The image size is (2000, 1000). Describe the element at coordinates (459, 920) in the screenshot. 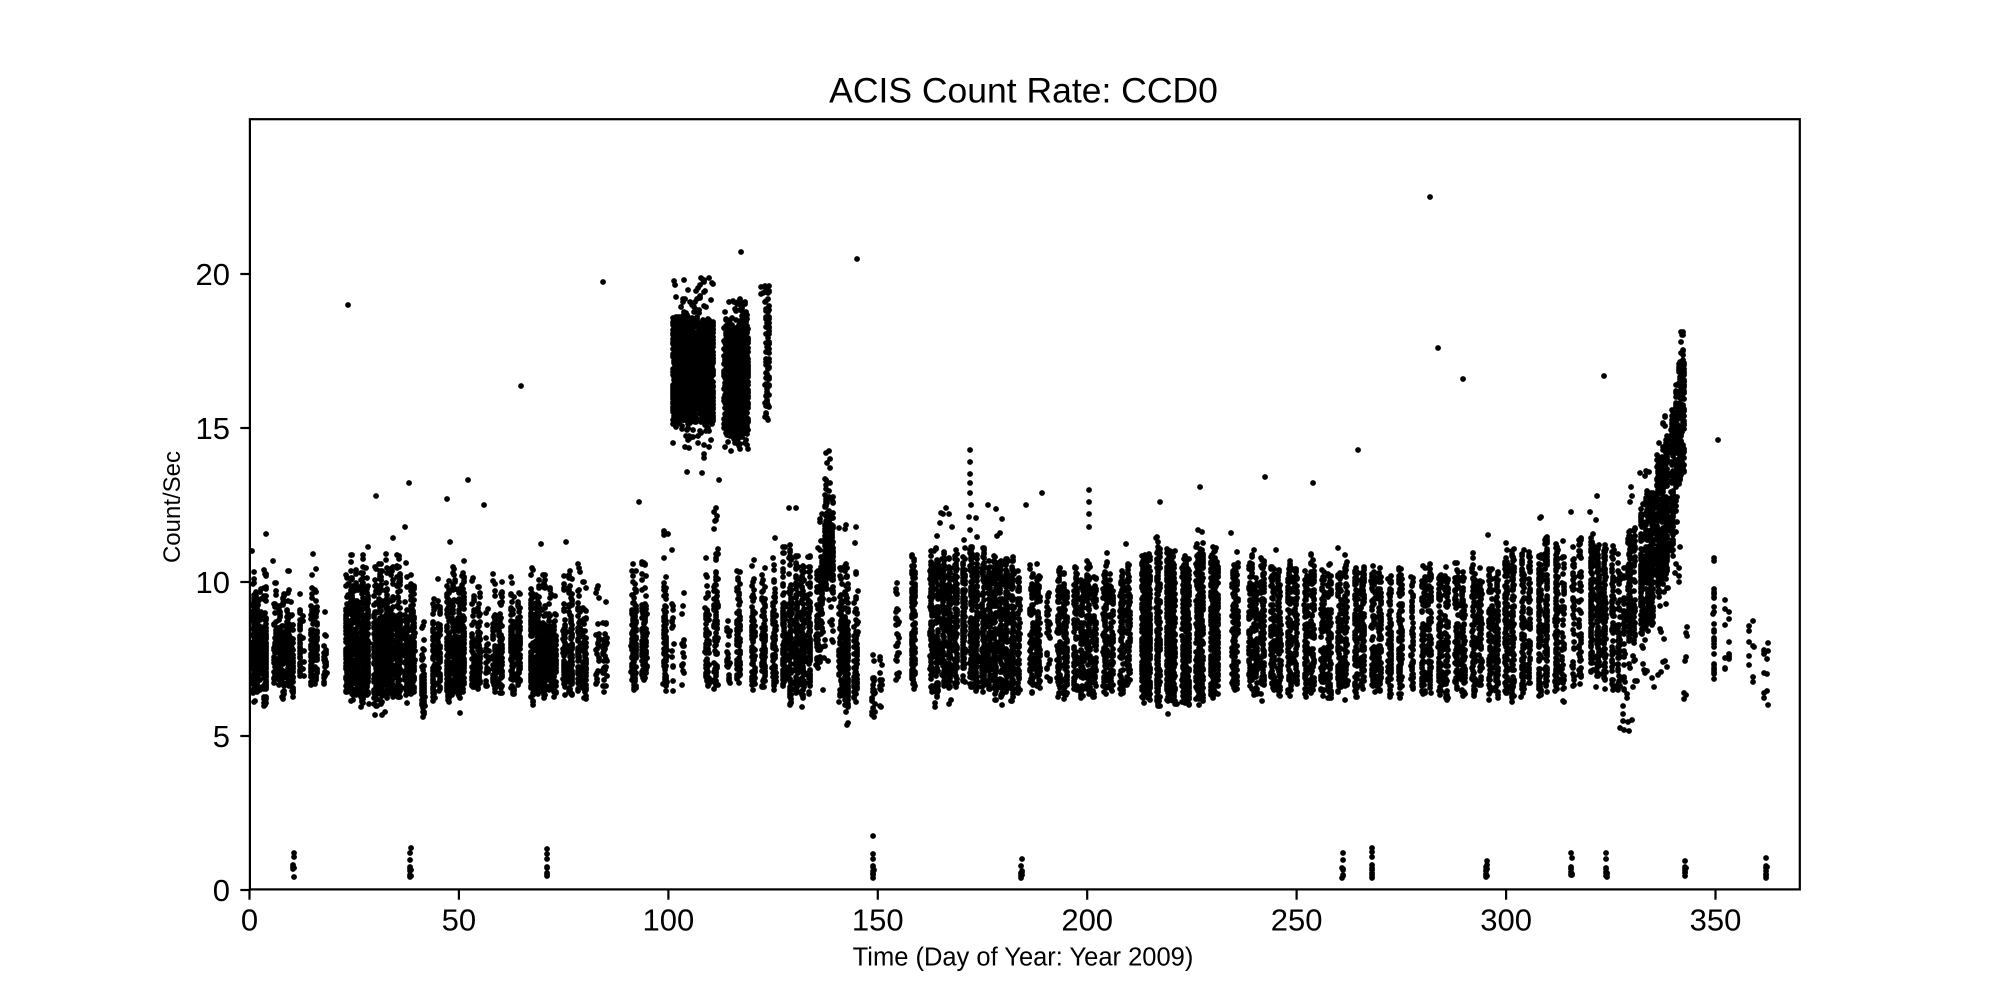

I see `svg-text: 50` at that location.